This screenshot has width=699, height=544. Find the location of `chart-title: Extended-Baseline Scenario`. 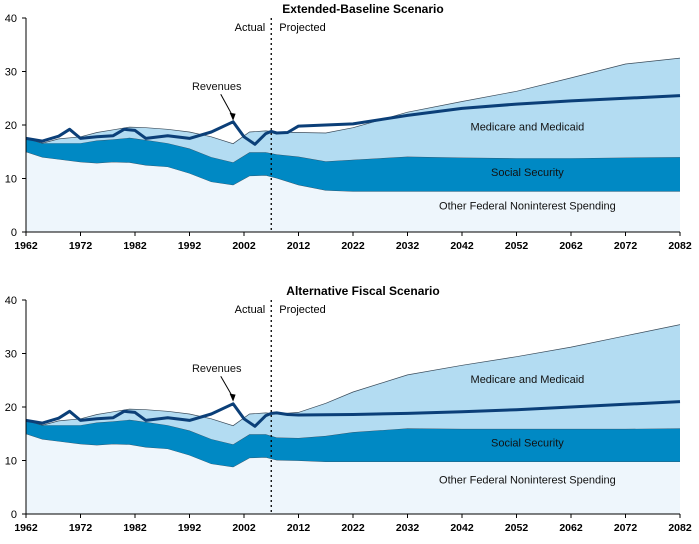

chart-title: Extended-Baseline Scenario is located at coordinates (362, 9).